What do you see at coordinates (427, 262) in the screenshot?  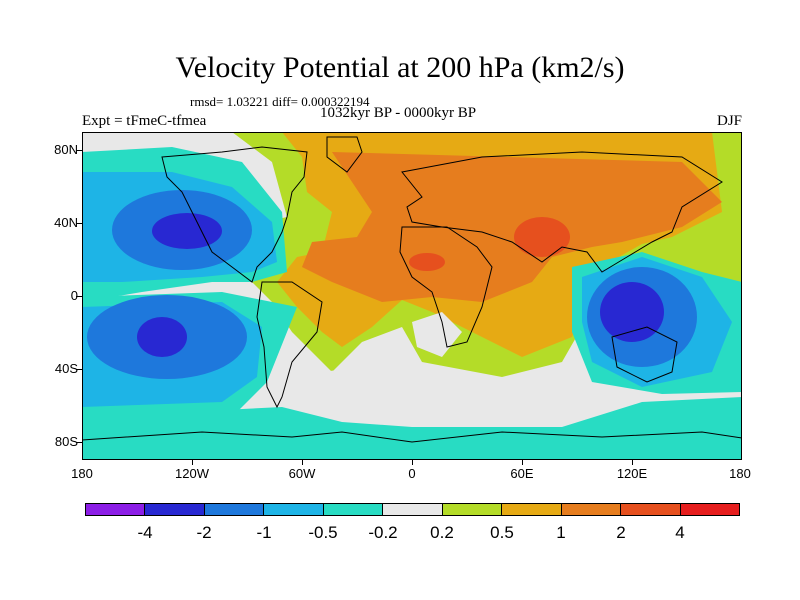 I see `positive-core-africa` at bounding box center [427, 262].